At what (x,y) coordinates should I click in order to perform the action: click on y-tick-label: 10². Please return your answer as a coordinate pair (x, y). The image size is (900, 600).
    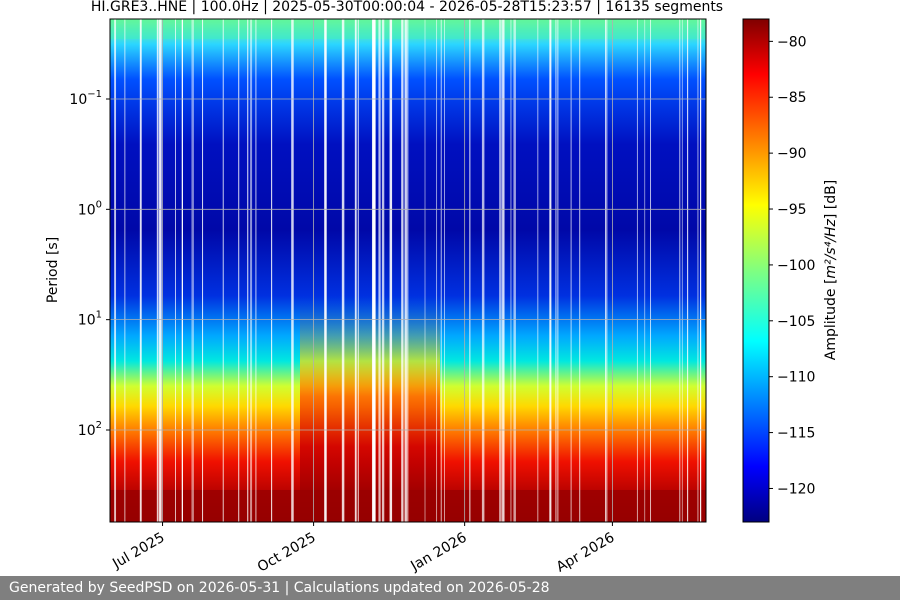
    Looking at the image, I should click on (90, 429).